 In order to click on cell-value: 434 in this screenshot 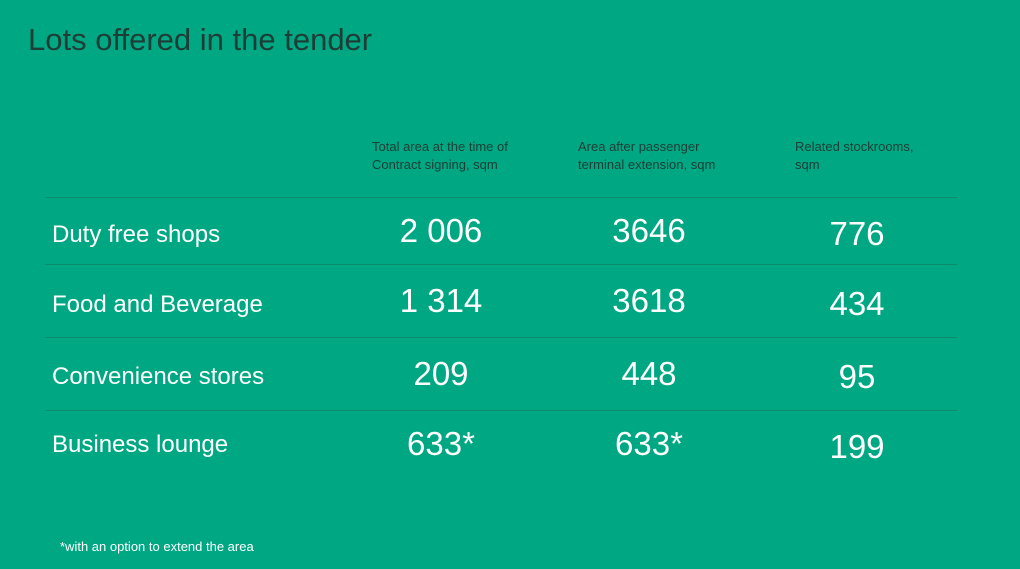, I will do `click(857, 303)`.